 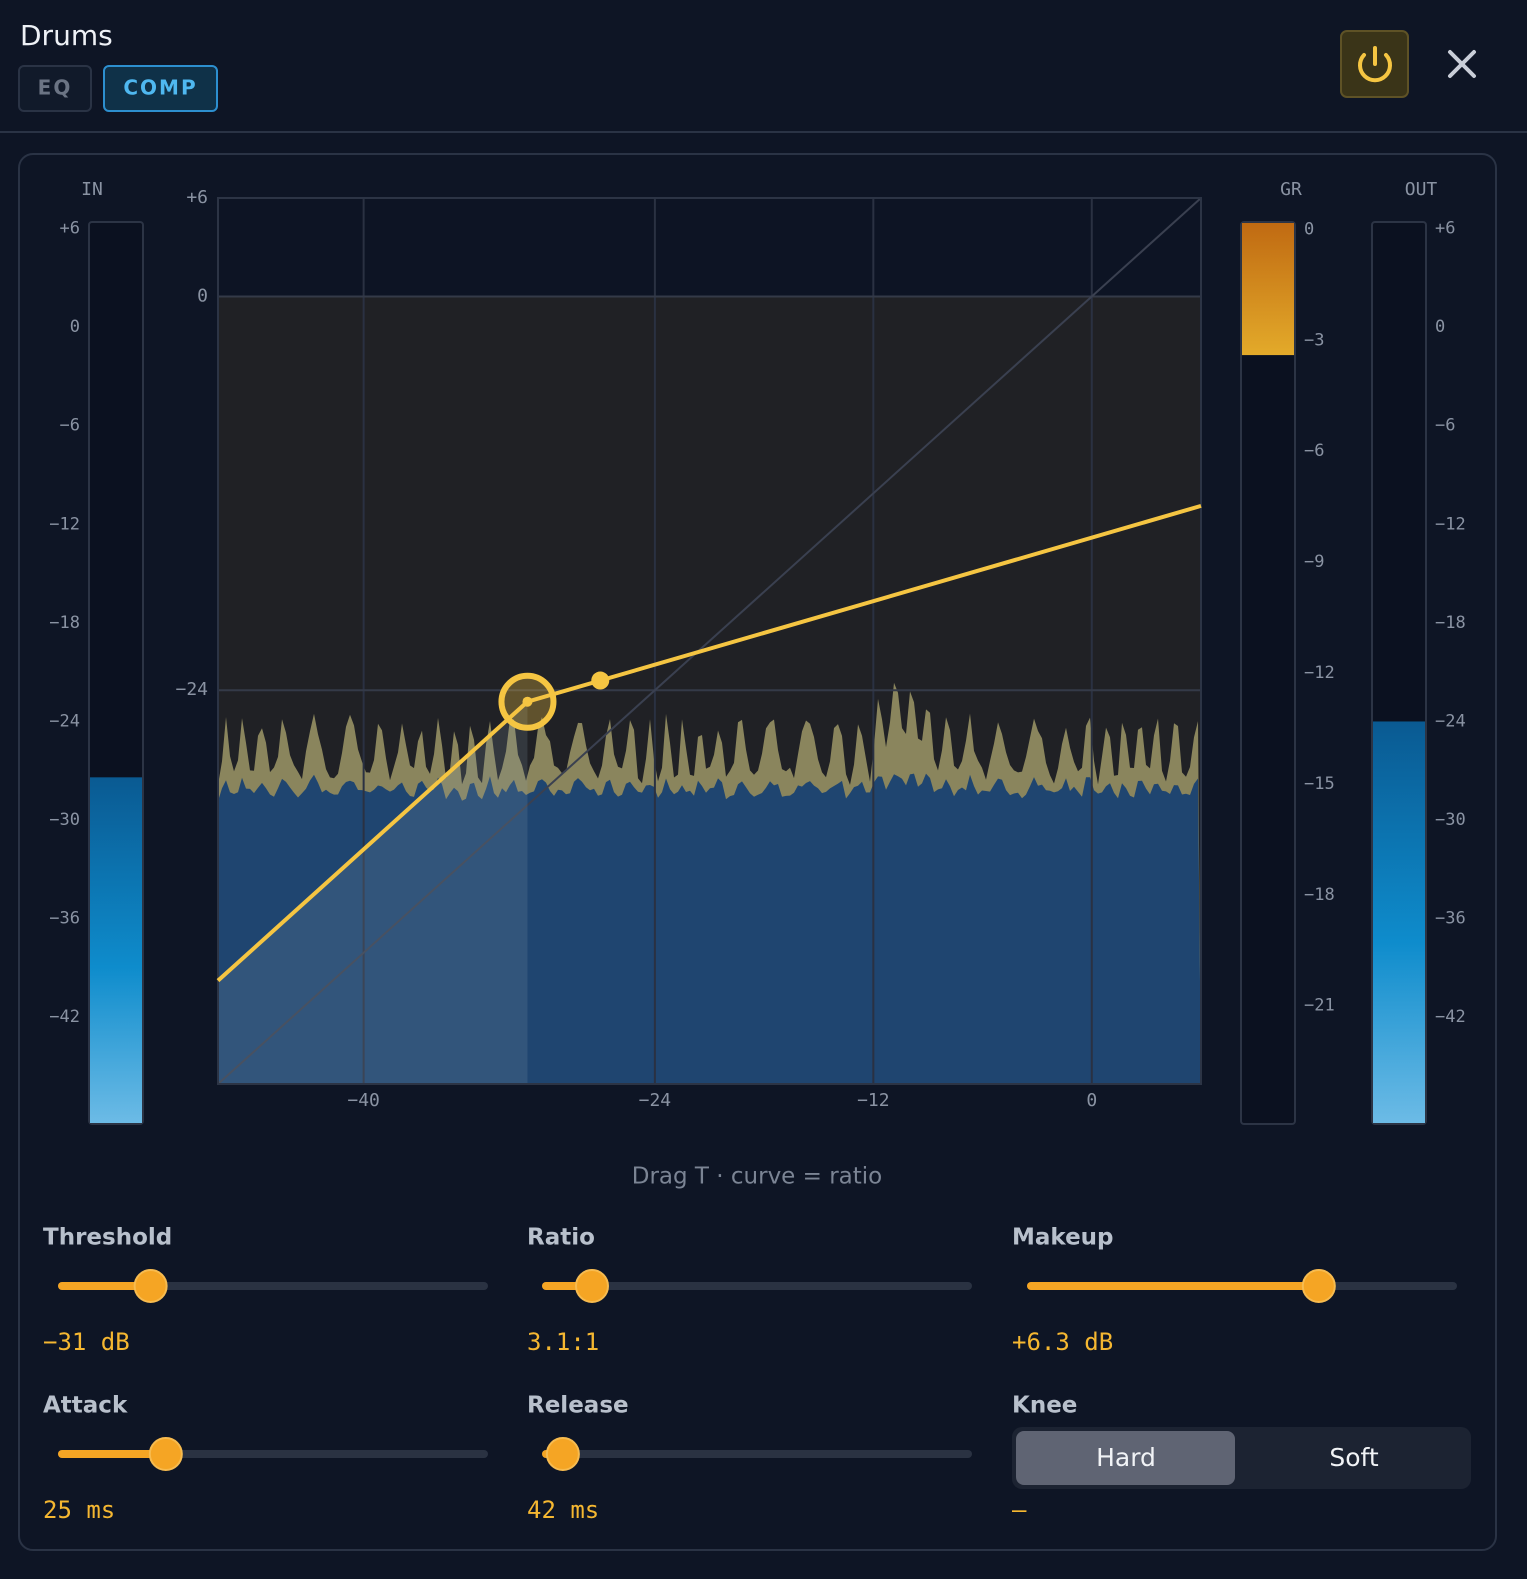 What do you see at coordinates (1314, 340) in the screenshot?
I see `meter-tick-label: −3` at bounding box center [1314, 340].